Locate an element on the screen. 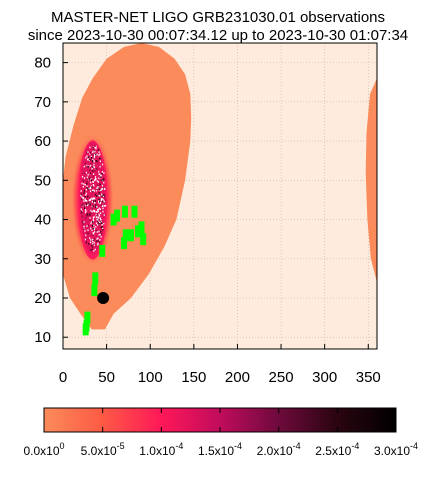 Image resolution: width=440 pixels, height=480 pixels. y-tick-label: 80 is located at coordinates (42, 63).